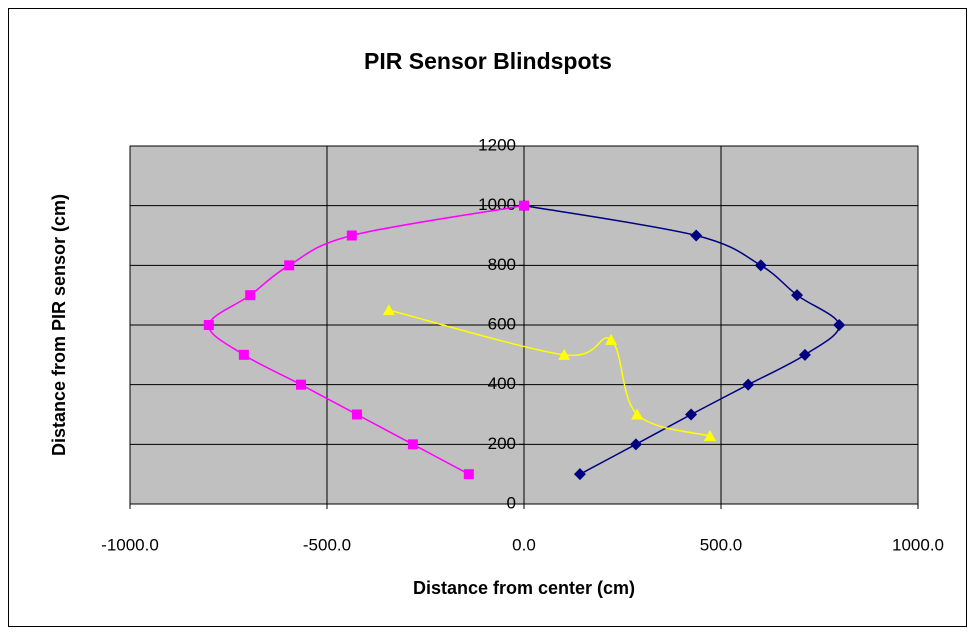  I want to click on y-axis-title: Distance from PIR sensor (cm), so click(59, 325).